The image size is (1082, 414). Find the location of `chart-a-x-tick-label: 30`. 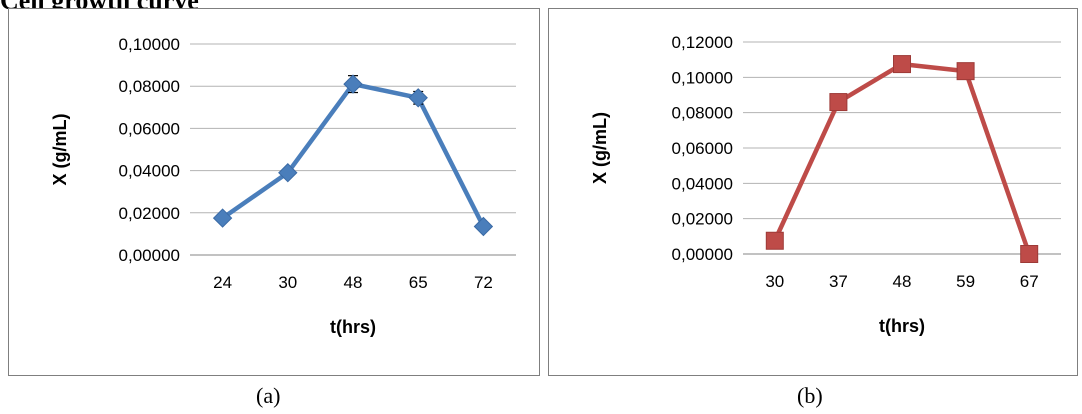

chart-a-x-tick-label: 30 is located at coordinates (287, 282).